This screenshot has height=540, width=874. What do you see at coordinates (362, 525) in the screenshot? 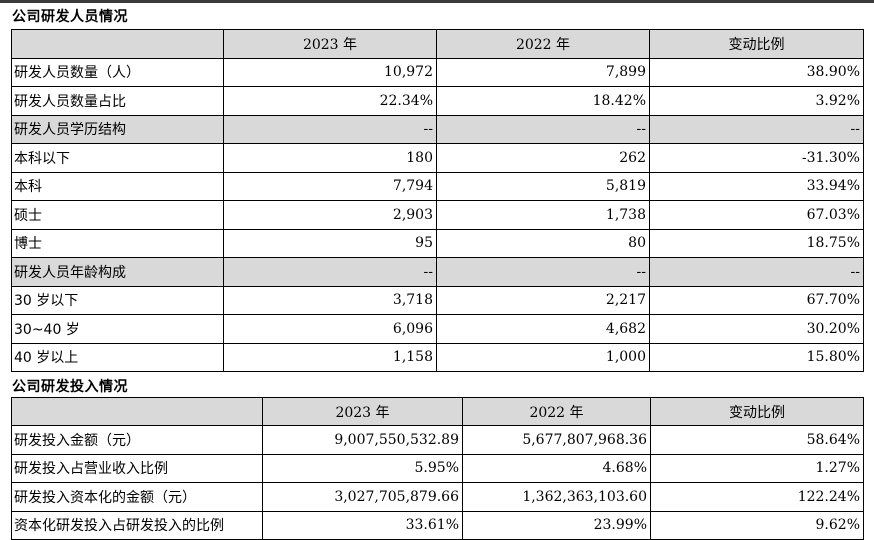
I see `value-2023: 33.61%` at bounding box center [362, 525].